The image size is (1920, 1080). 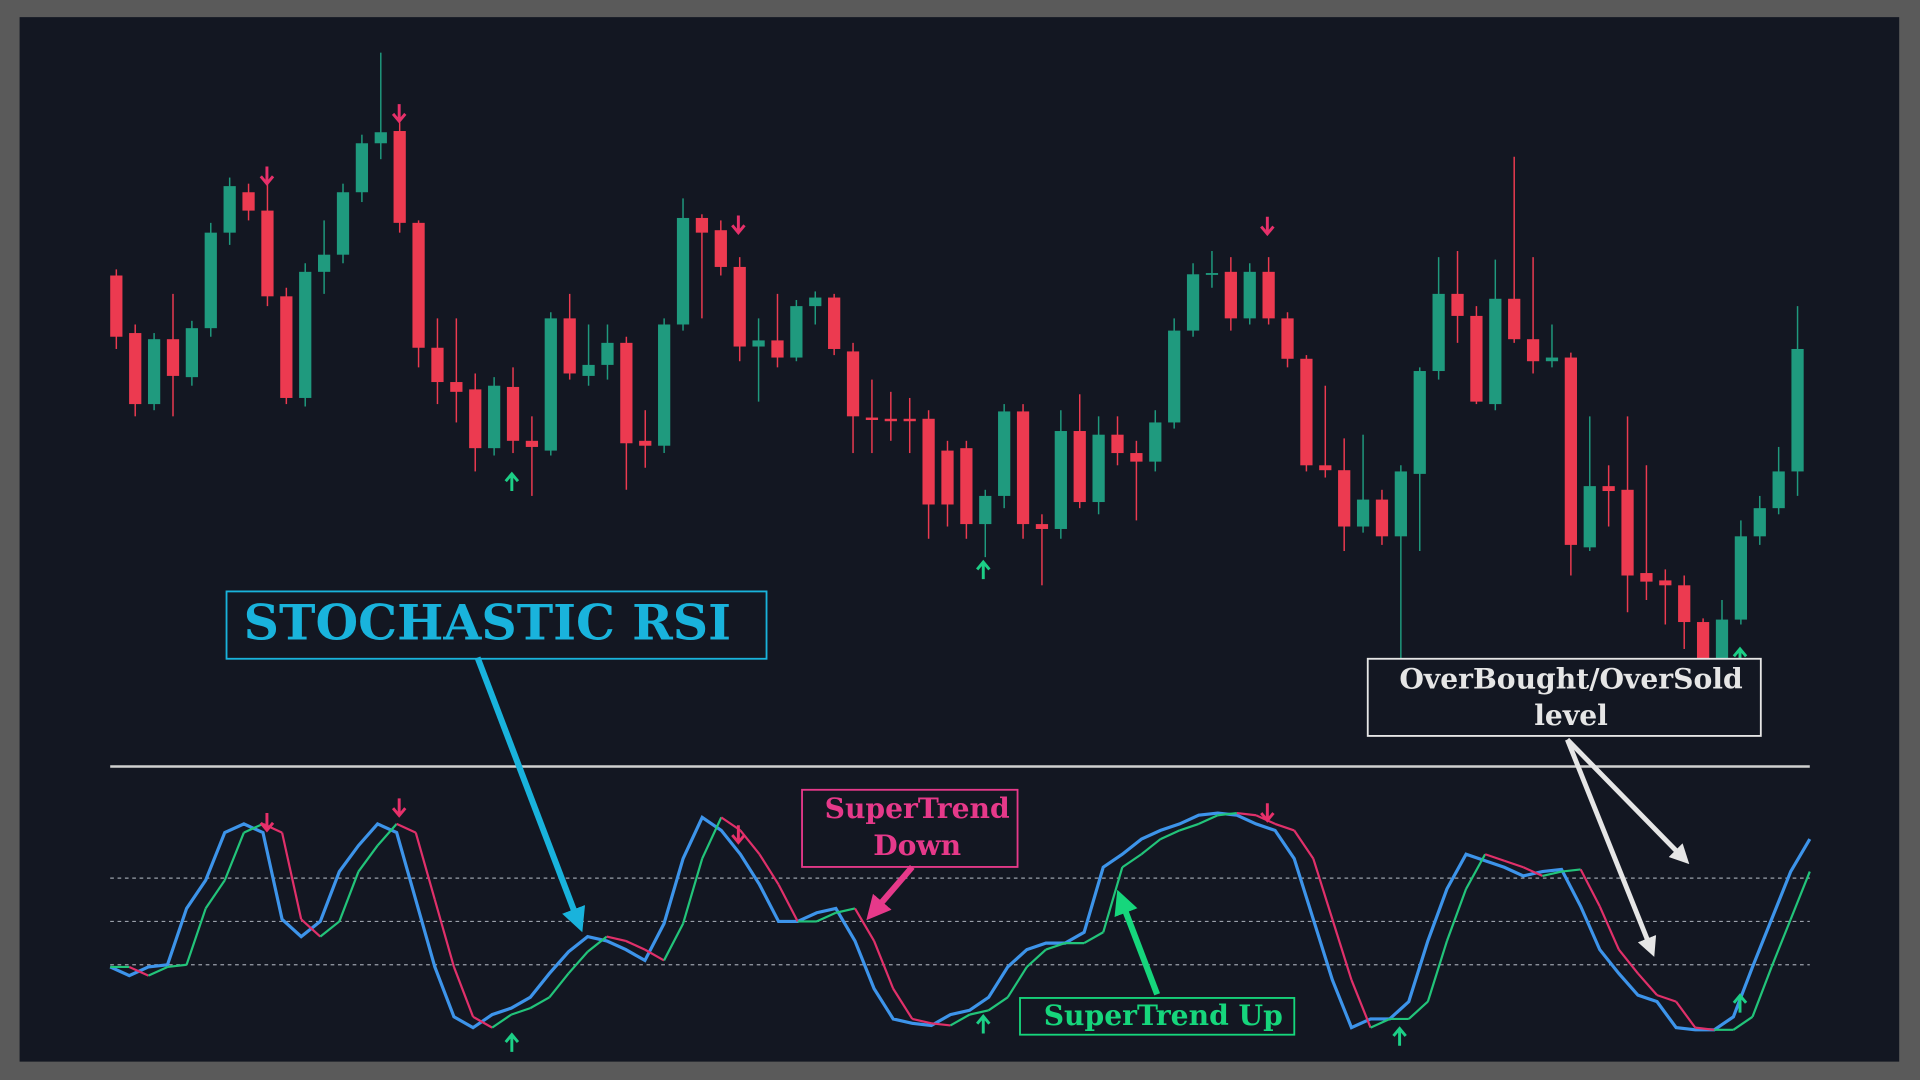 I want to click on annotation-box, so click(x=496, y=625).